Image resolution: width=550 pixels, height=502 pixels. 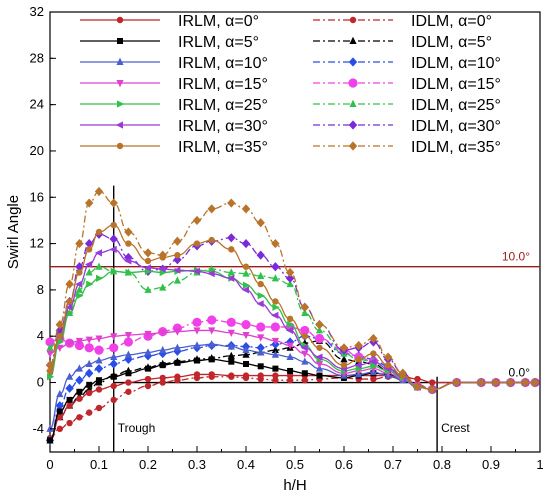 I want to click on legend-label: IRLM, α=15°, so click(x=223, y=84).